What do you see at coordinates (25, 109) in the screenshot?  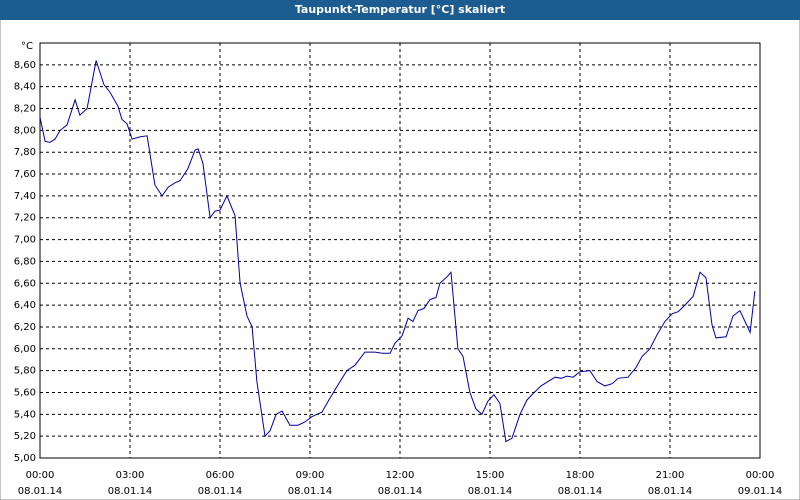 I see `y-tick-label: 8,20` at bounding box center [25, 109].